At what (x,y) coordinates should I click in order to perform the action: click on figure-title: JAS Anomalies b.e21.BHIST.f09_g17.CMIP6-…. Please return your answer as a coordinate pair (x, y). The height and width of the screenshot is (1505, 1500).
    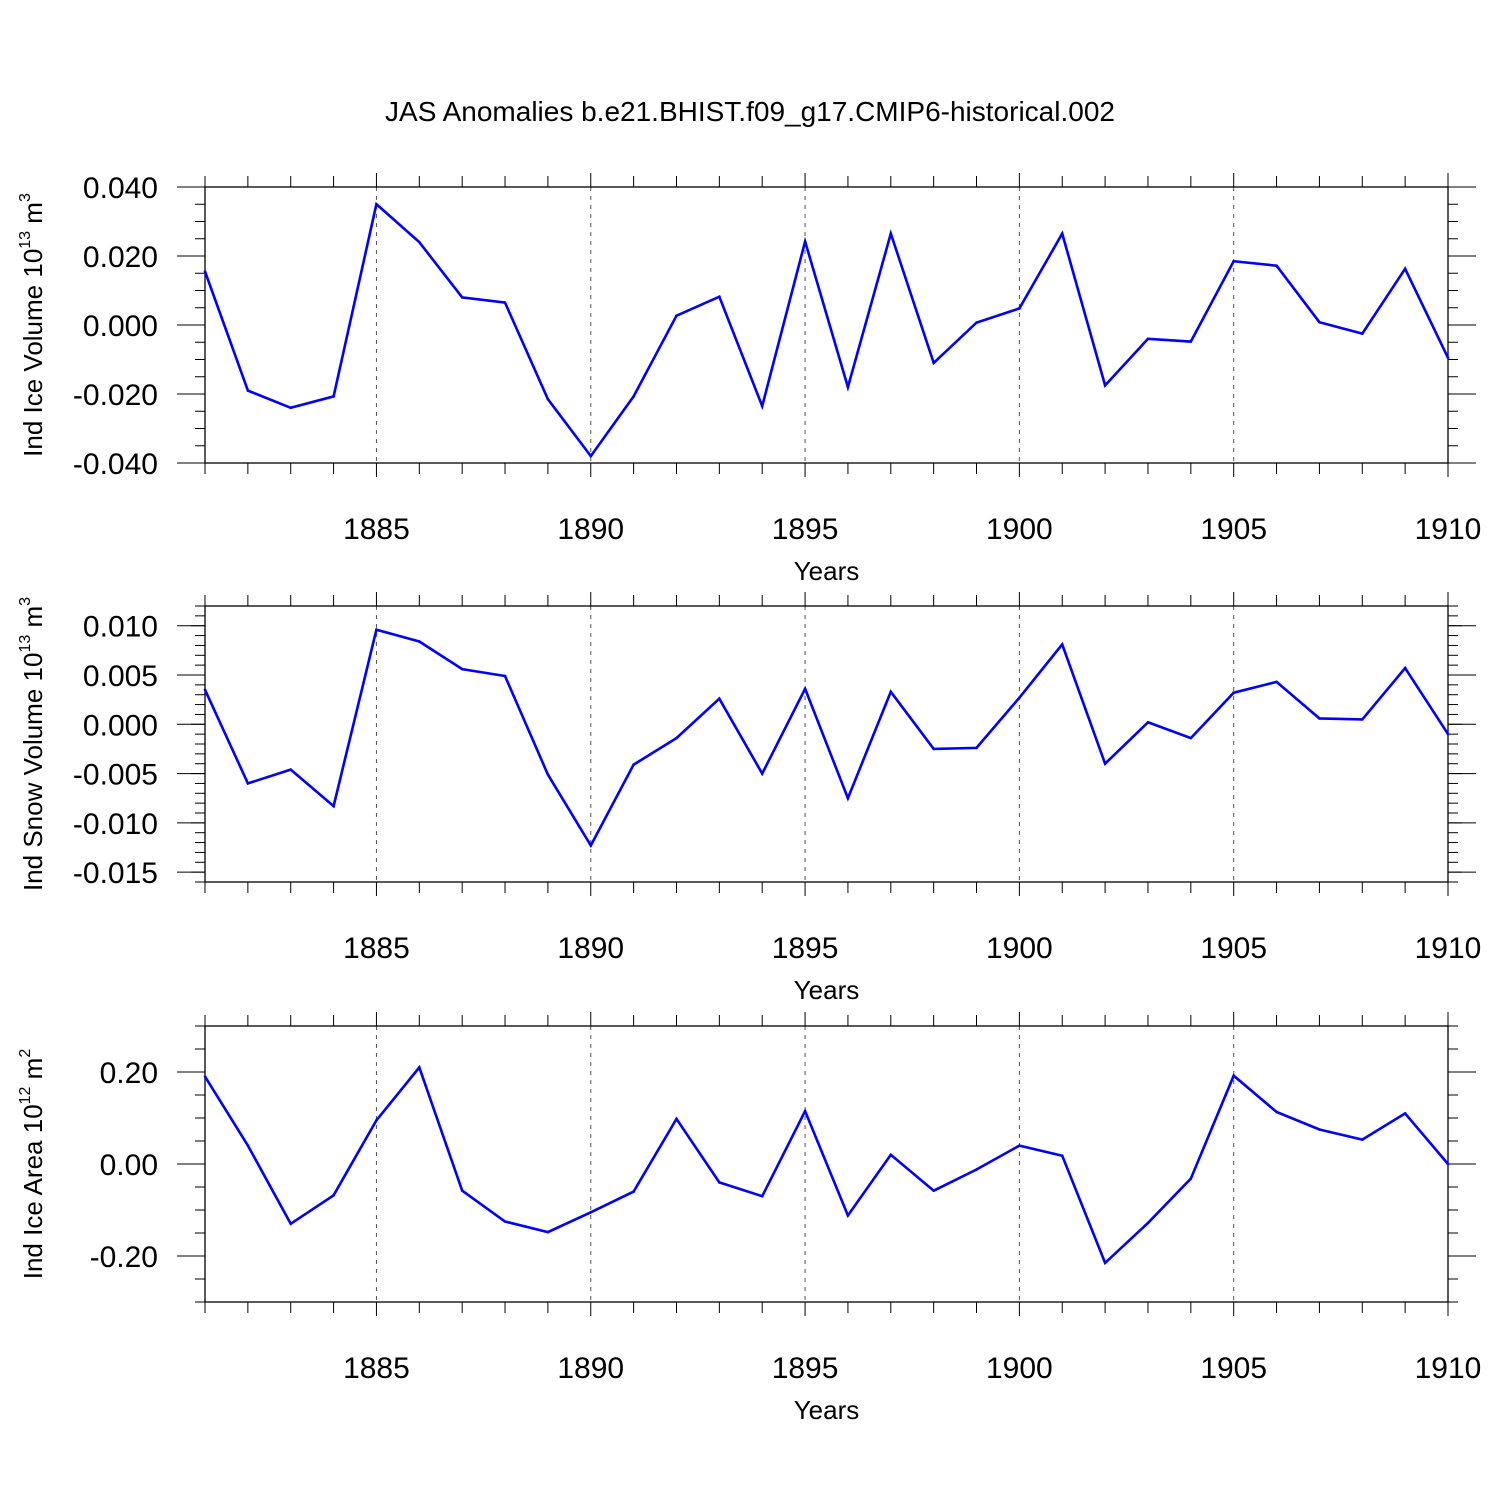
    Looking at the image, I should click on (750, 111).